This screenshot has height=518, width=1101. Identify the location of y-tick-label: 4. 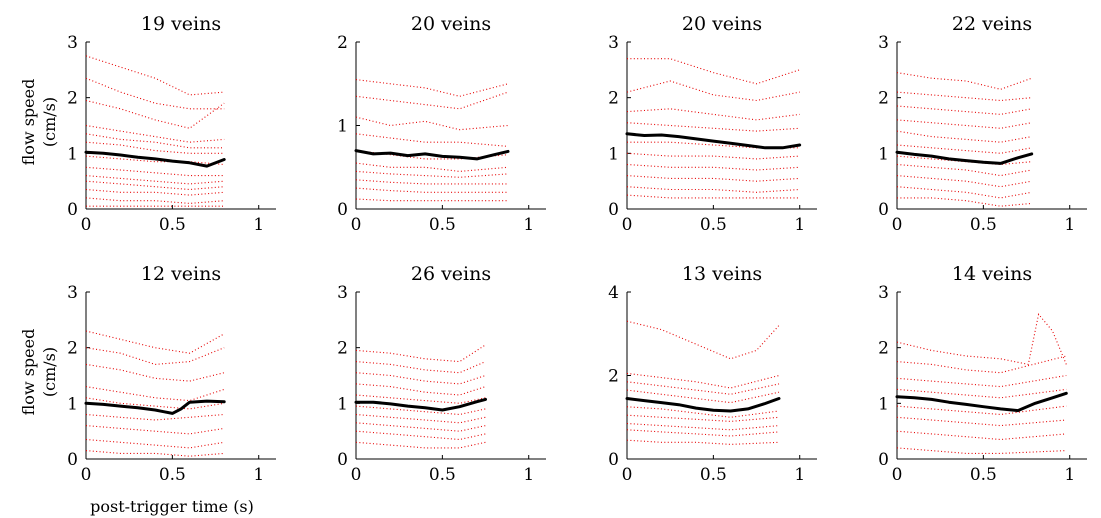
(613, 293).